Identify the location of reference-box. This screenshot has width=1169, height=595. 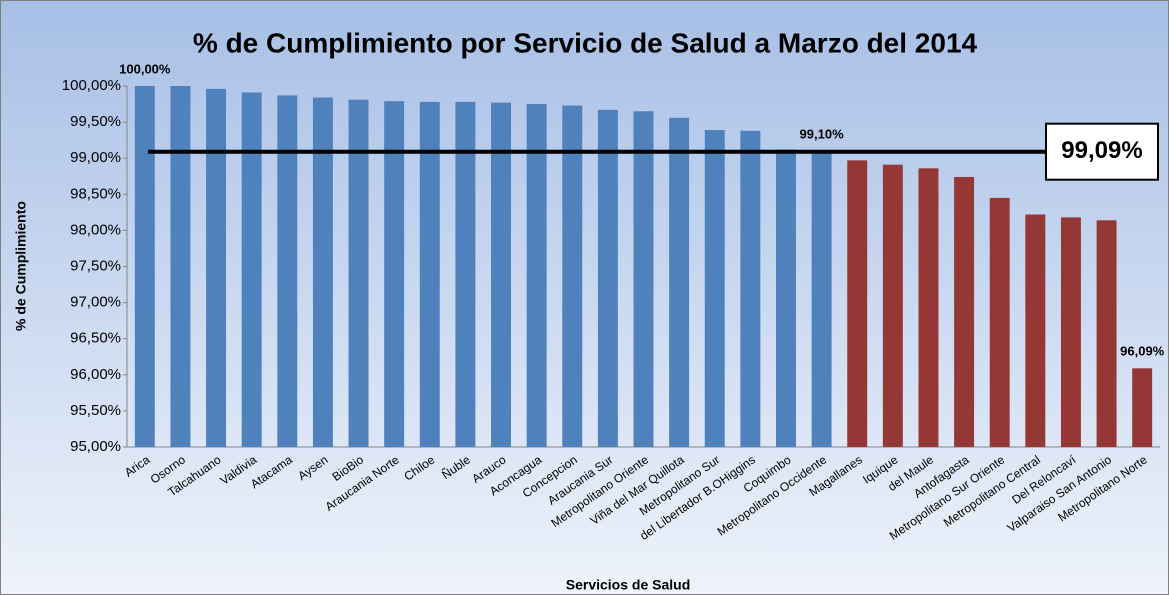
(1102, 151).